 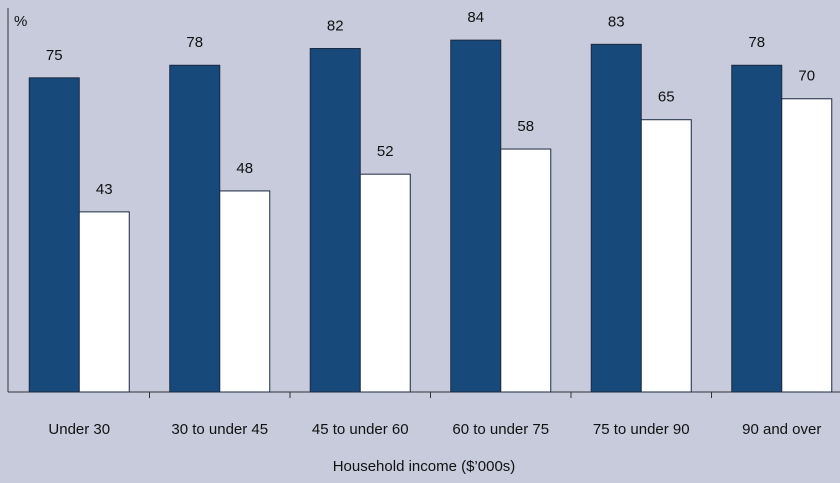 I want to click on data-label: 65, so click(x=666, y=97).